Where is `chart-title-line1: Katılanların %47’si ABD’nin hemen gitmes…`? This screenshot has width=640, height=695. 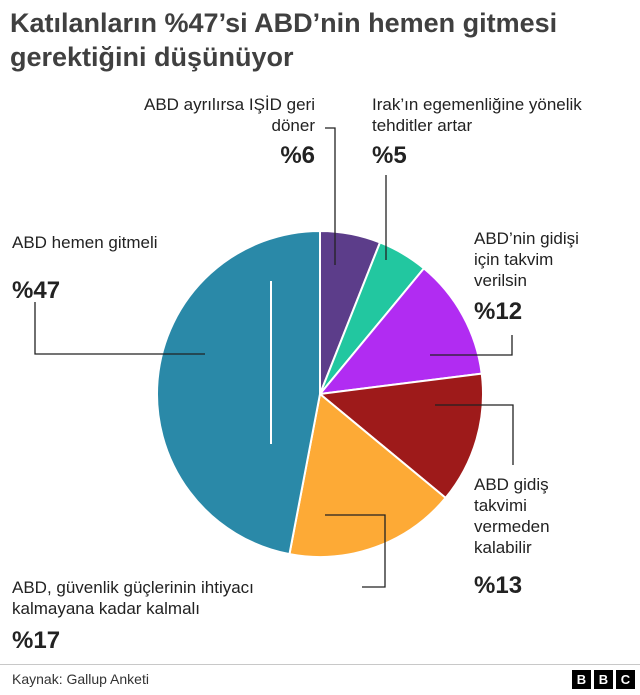
chart-title-line1: Katılanların %47’si ABD’nin hemen gitmes… is located at coordinates (284, 23).